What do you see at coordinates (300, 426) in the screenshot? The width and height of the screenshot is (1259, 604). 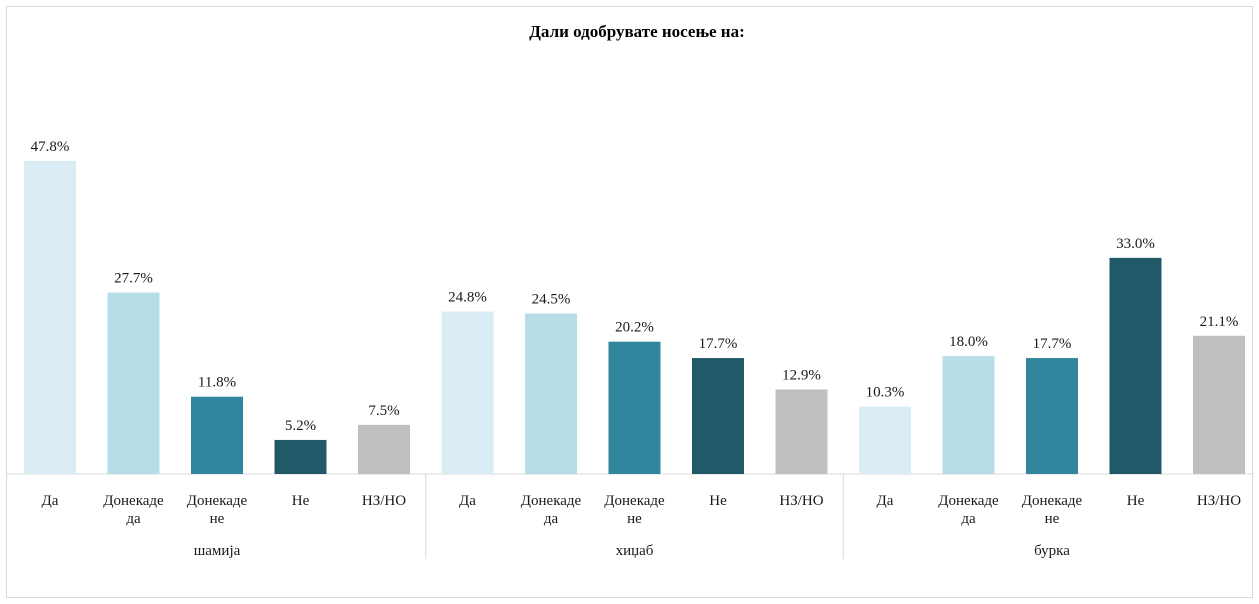 I see `data-label: 5.2%` at bounding box center [300, 426].